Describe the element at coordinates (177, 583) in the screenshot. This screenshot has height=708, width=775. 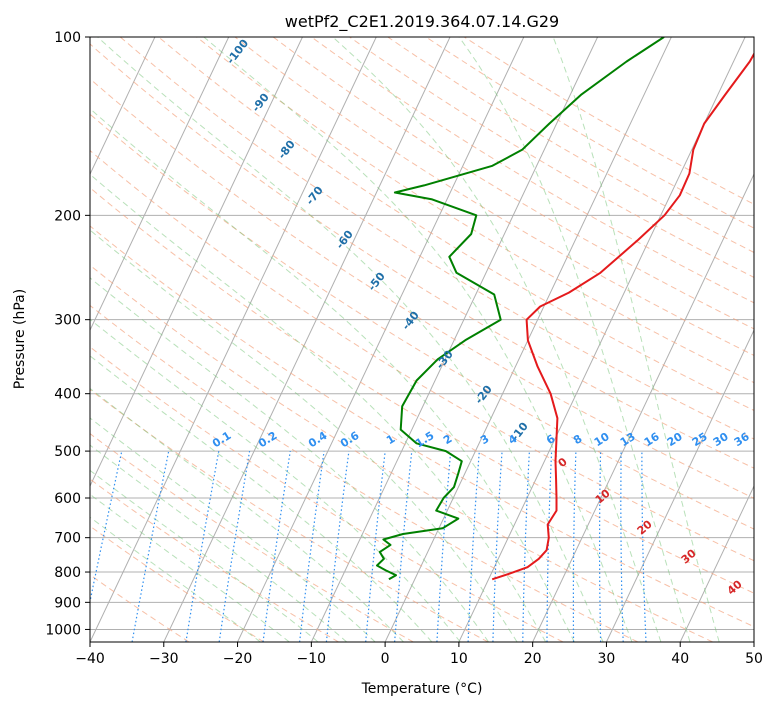
I see `dry-adiabat` at that location.